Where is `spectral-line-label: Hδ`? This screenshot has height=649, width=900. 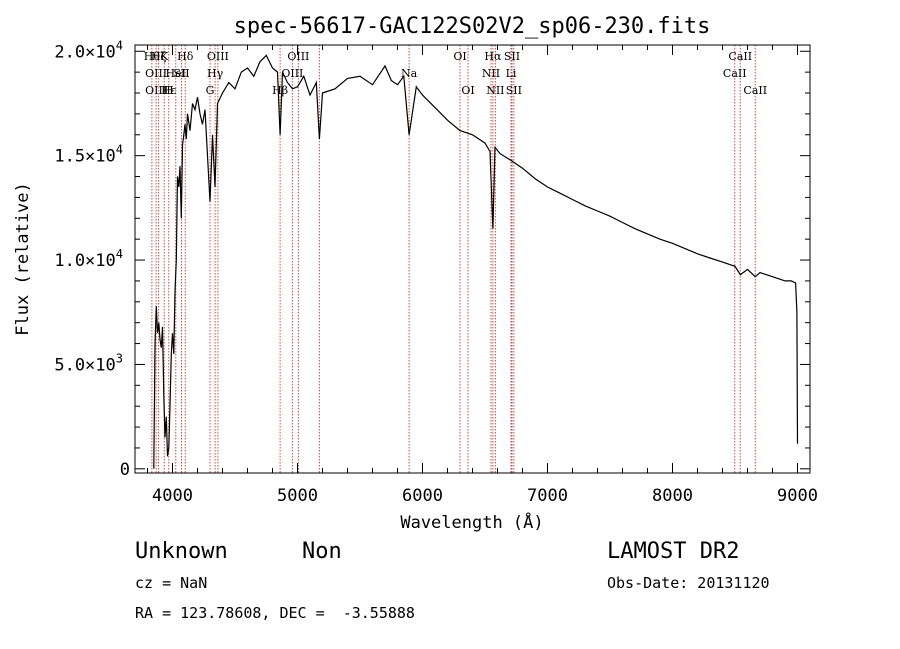 spectral-line-label: Hδ is located at coordinates (185, 56).